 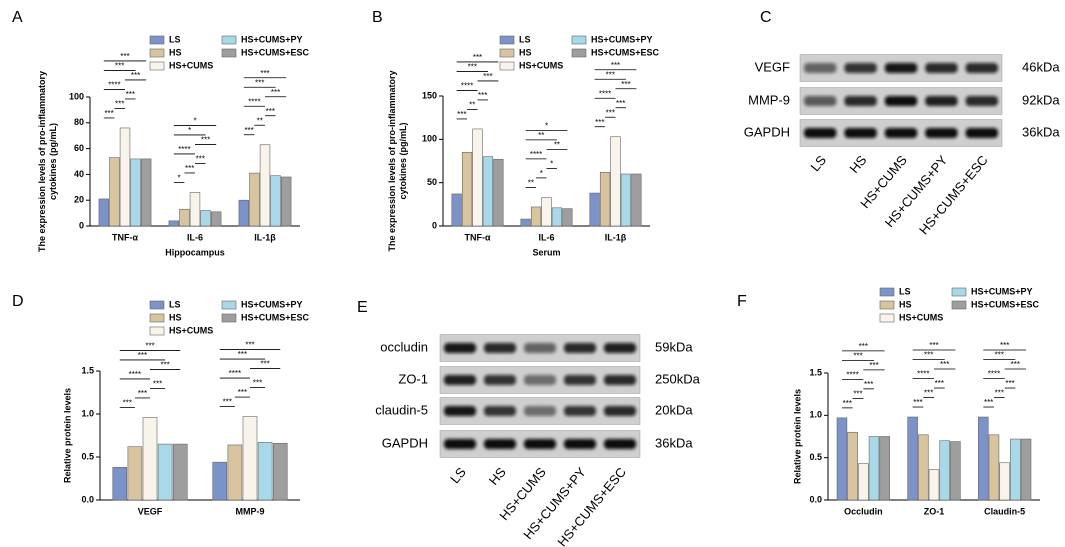 What do you see at coordinates (616, 237) in the screenshot?
I see `x-tick-label: IL-1β` at bounding box center [616, 237].